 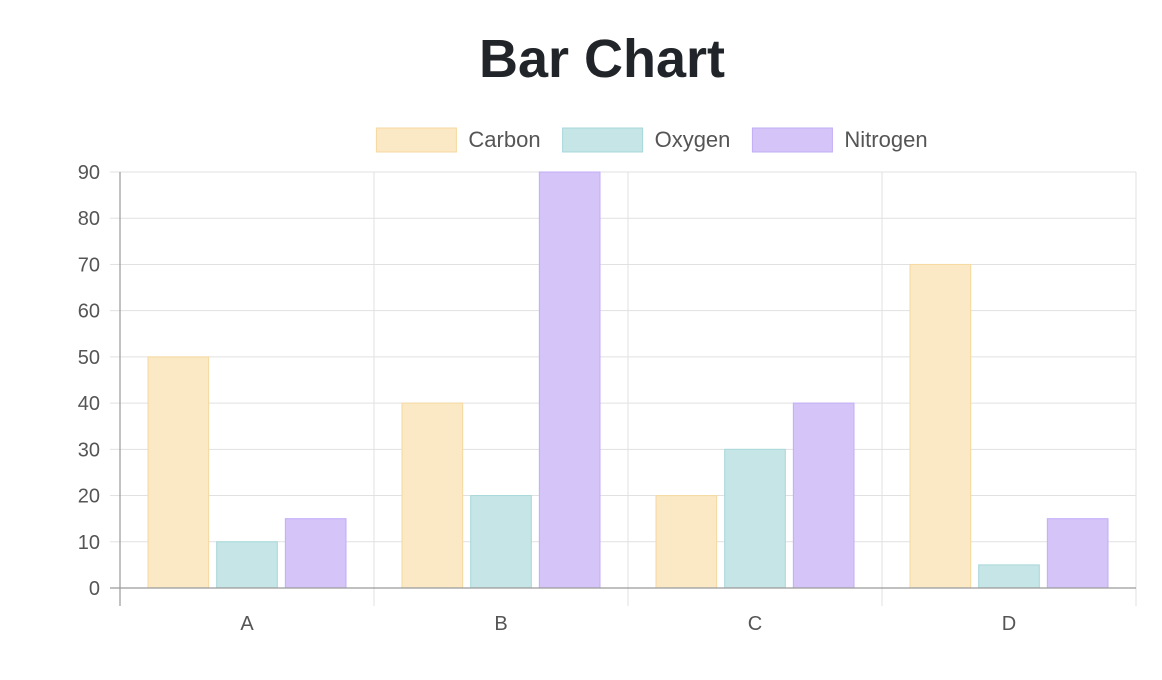 What do you see at coordinates (940, 426) in the screenshot?
I see `bar-carbon-d` at bounding box center [940, 426].